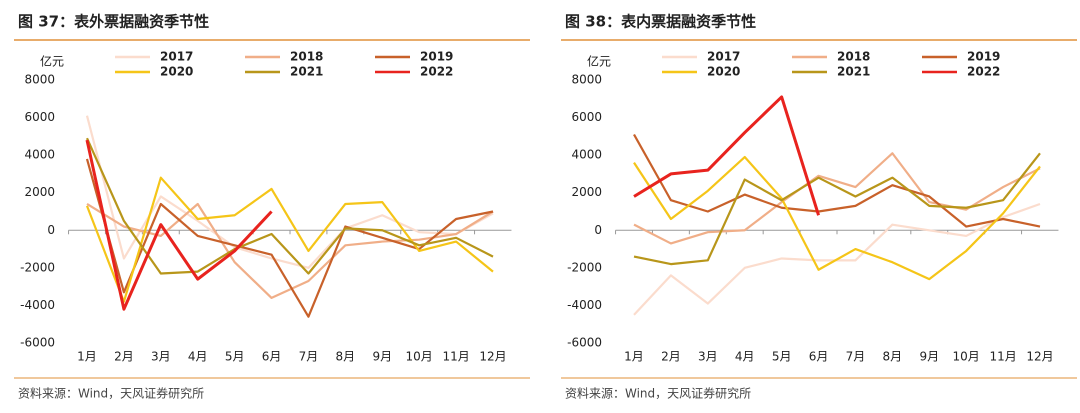 The width and height of the screenshot is (1080, 413). Describe the element at coordinates (113, 22) in the screenshot. I see `chart-title: 图 37：表外票据融资季节性` at that location.